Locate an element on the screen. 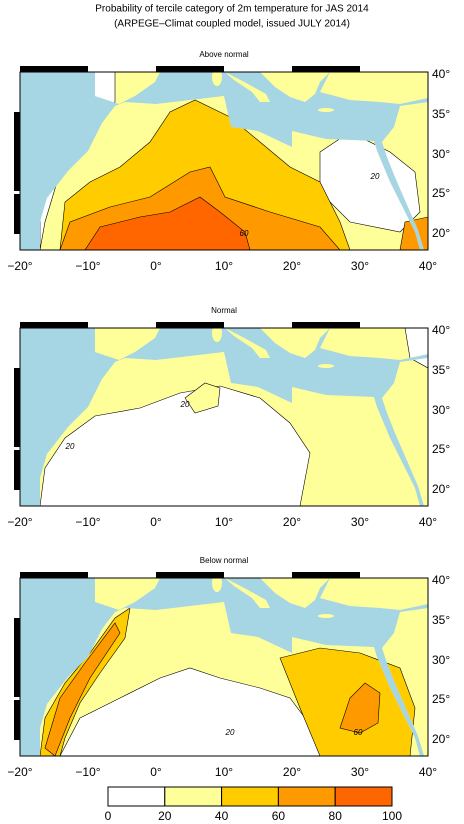 The width and height of the screenshot is (464, 824). colorbar: 0 20 40 60 80 100 is located at coordinates (253, 804).